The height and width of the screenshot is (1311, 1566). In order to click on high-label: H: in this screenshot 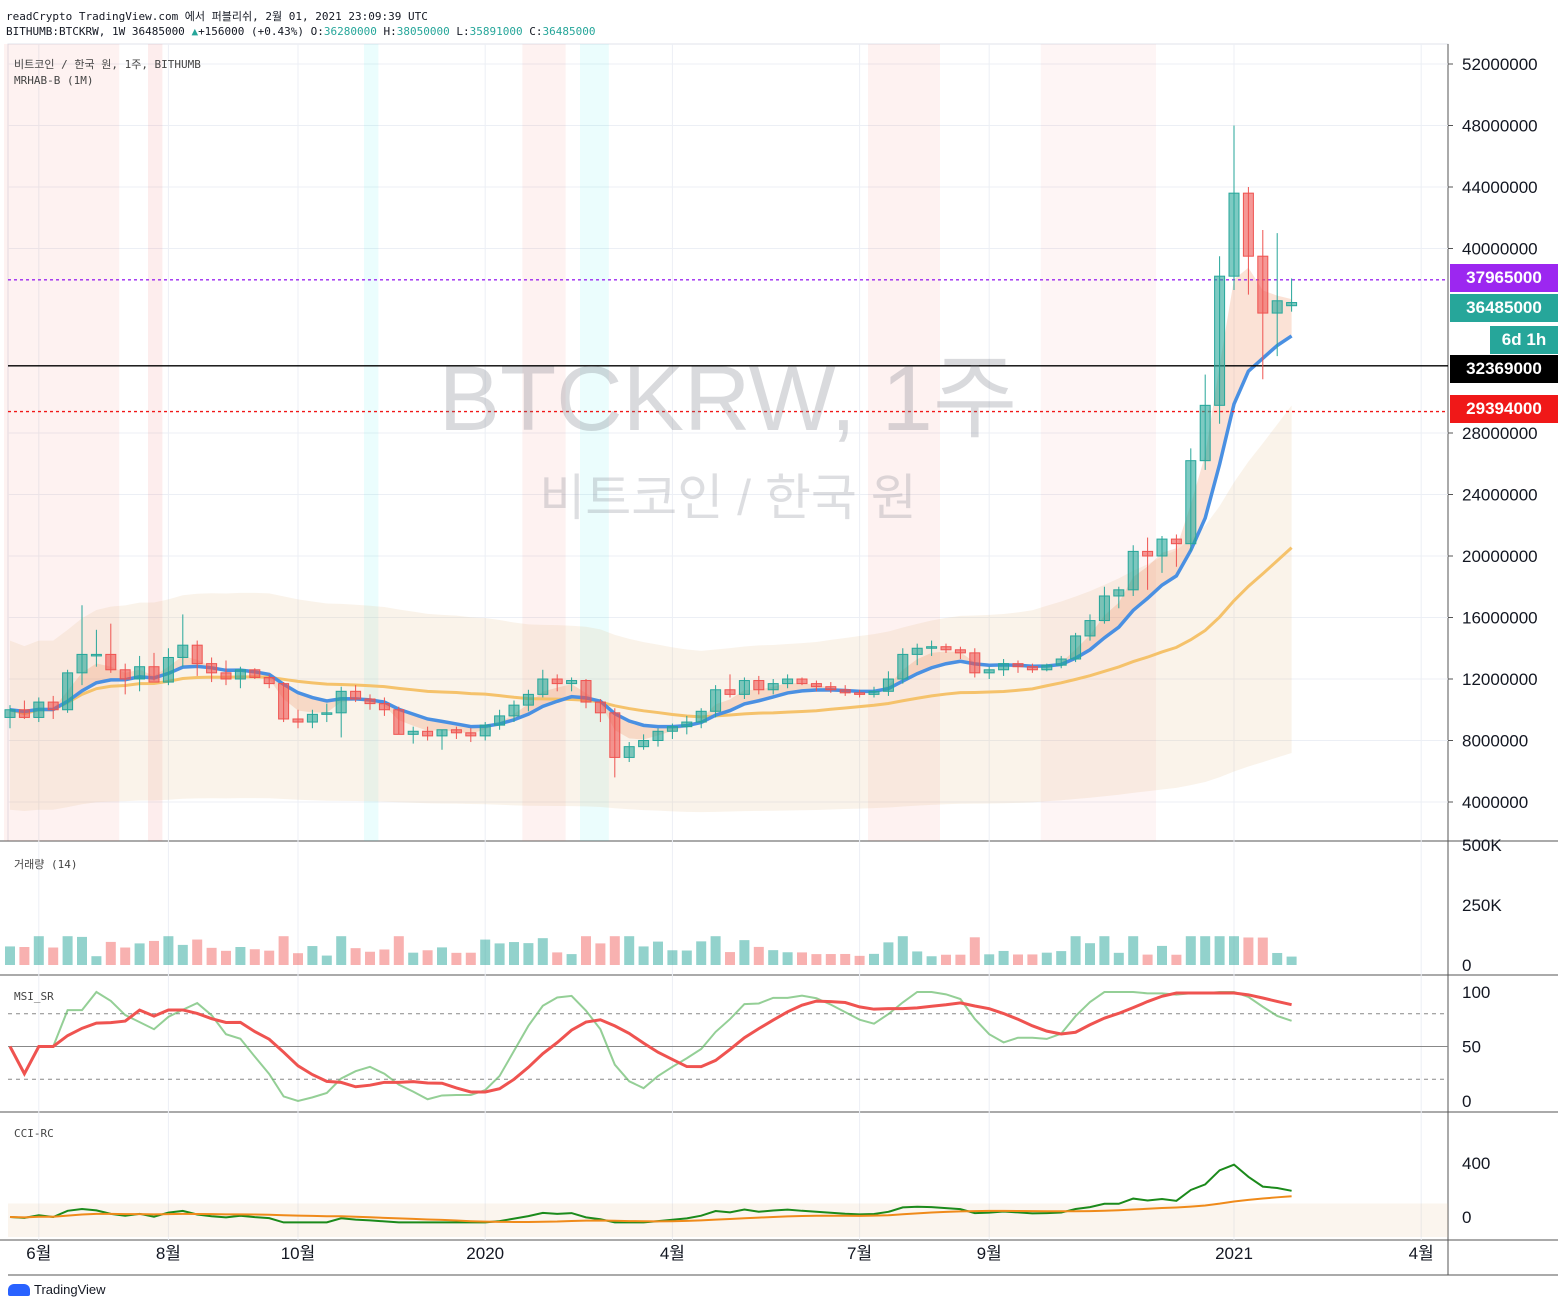, I will do `click(390, 31)`.